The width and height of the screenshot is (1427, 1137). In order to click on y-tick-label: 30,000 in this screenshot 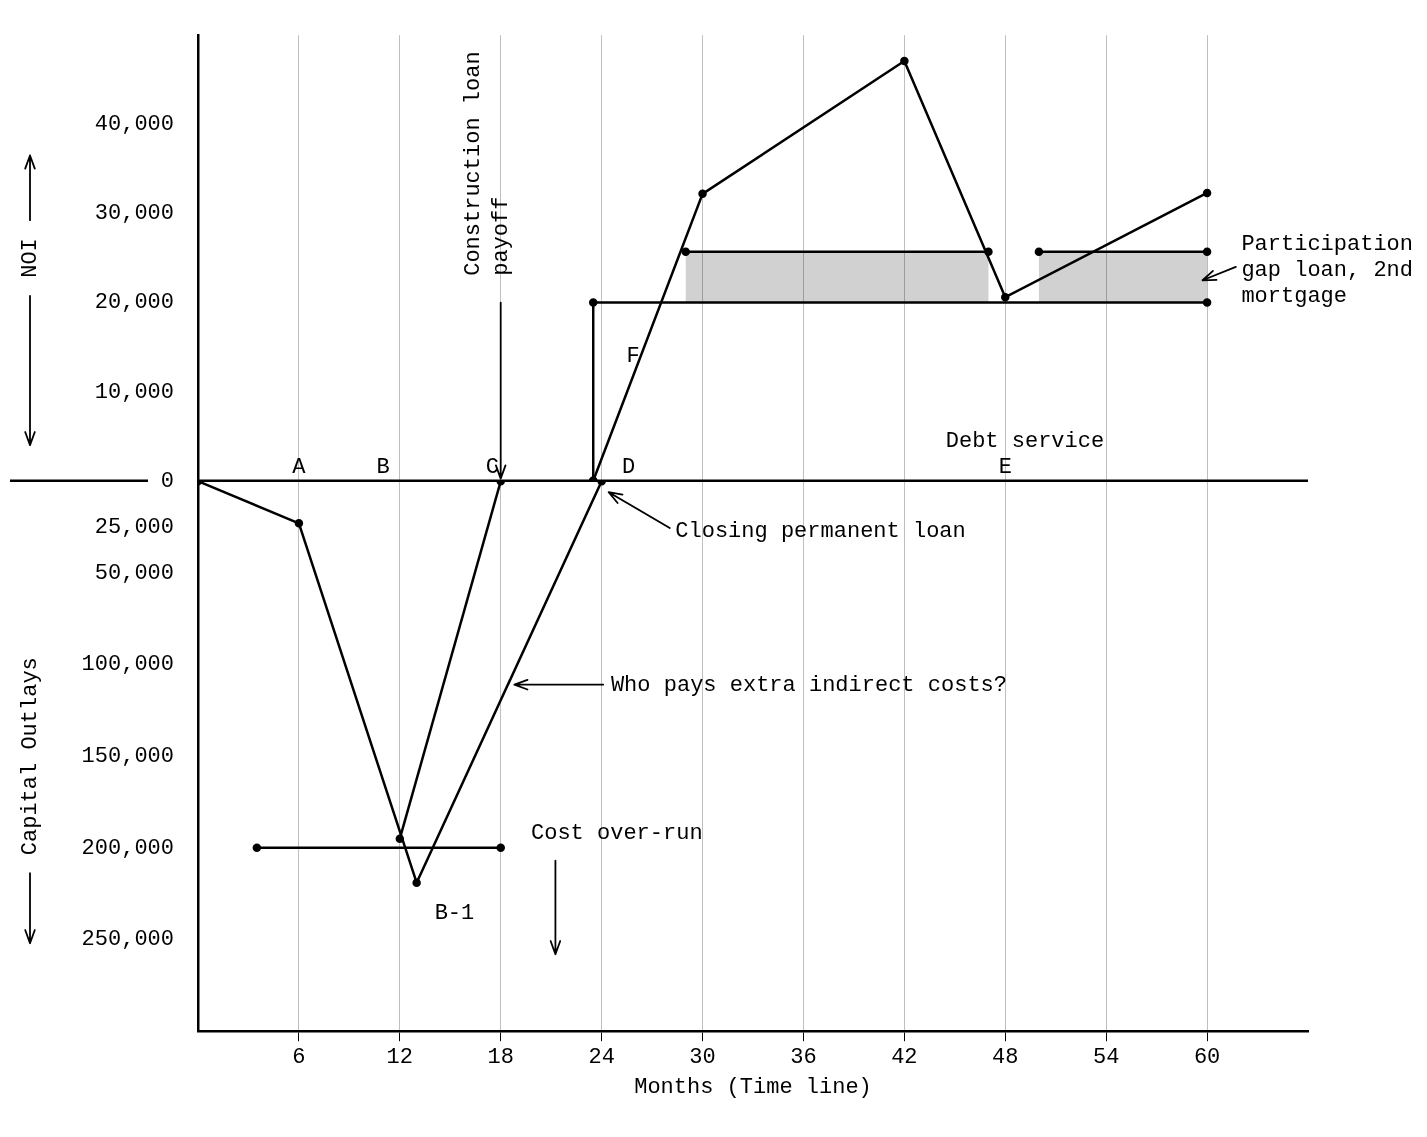, I will do `click(134, 214)`.